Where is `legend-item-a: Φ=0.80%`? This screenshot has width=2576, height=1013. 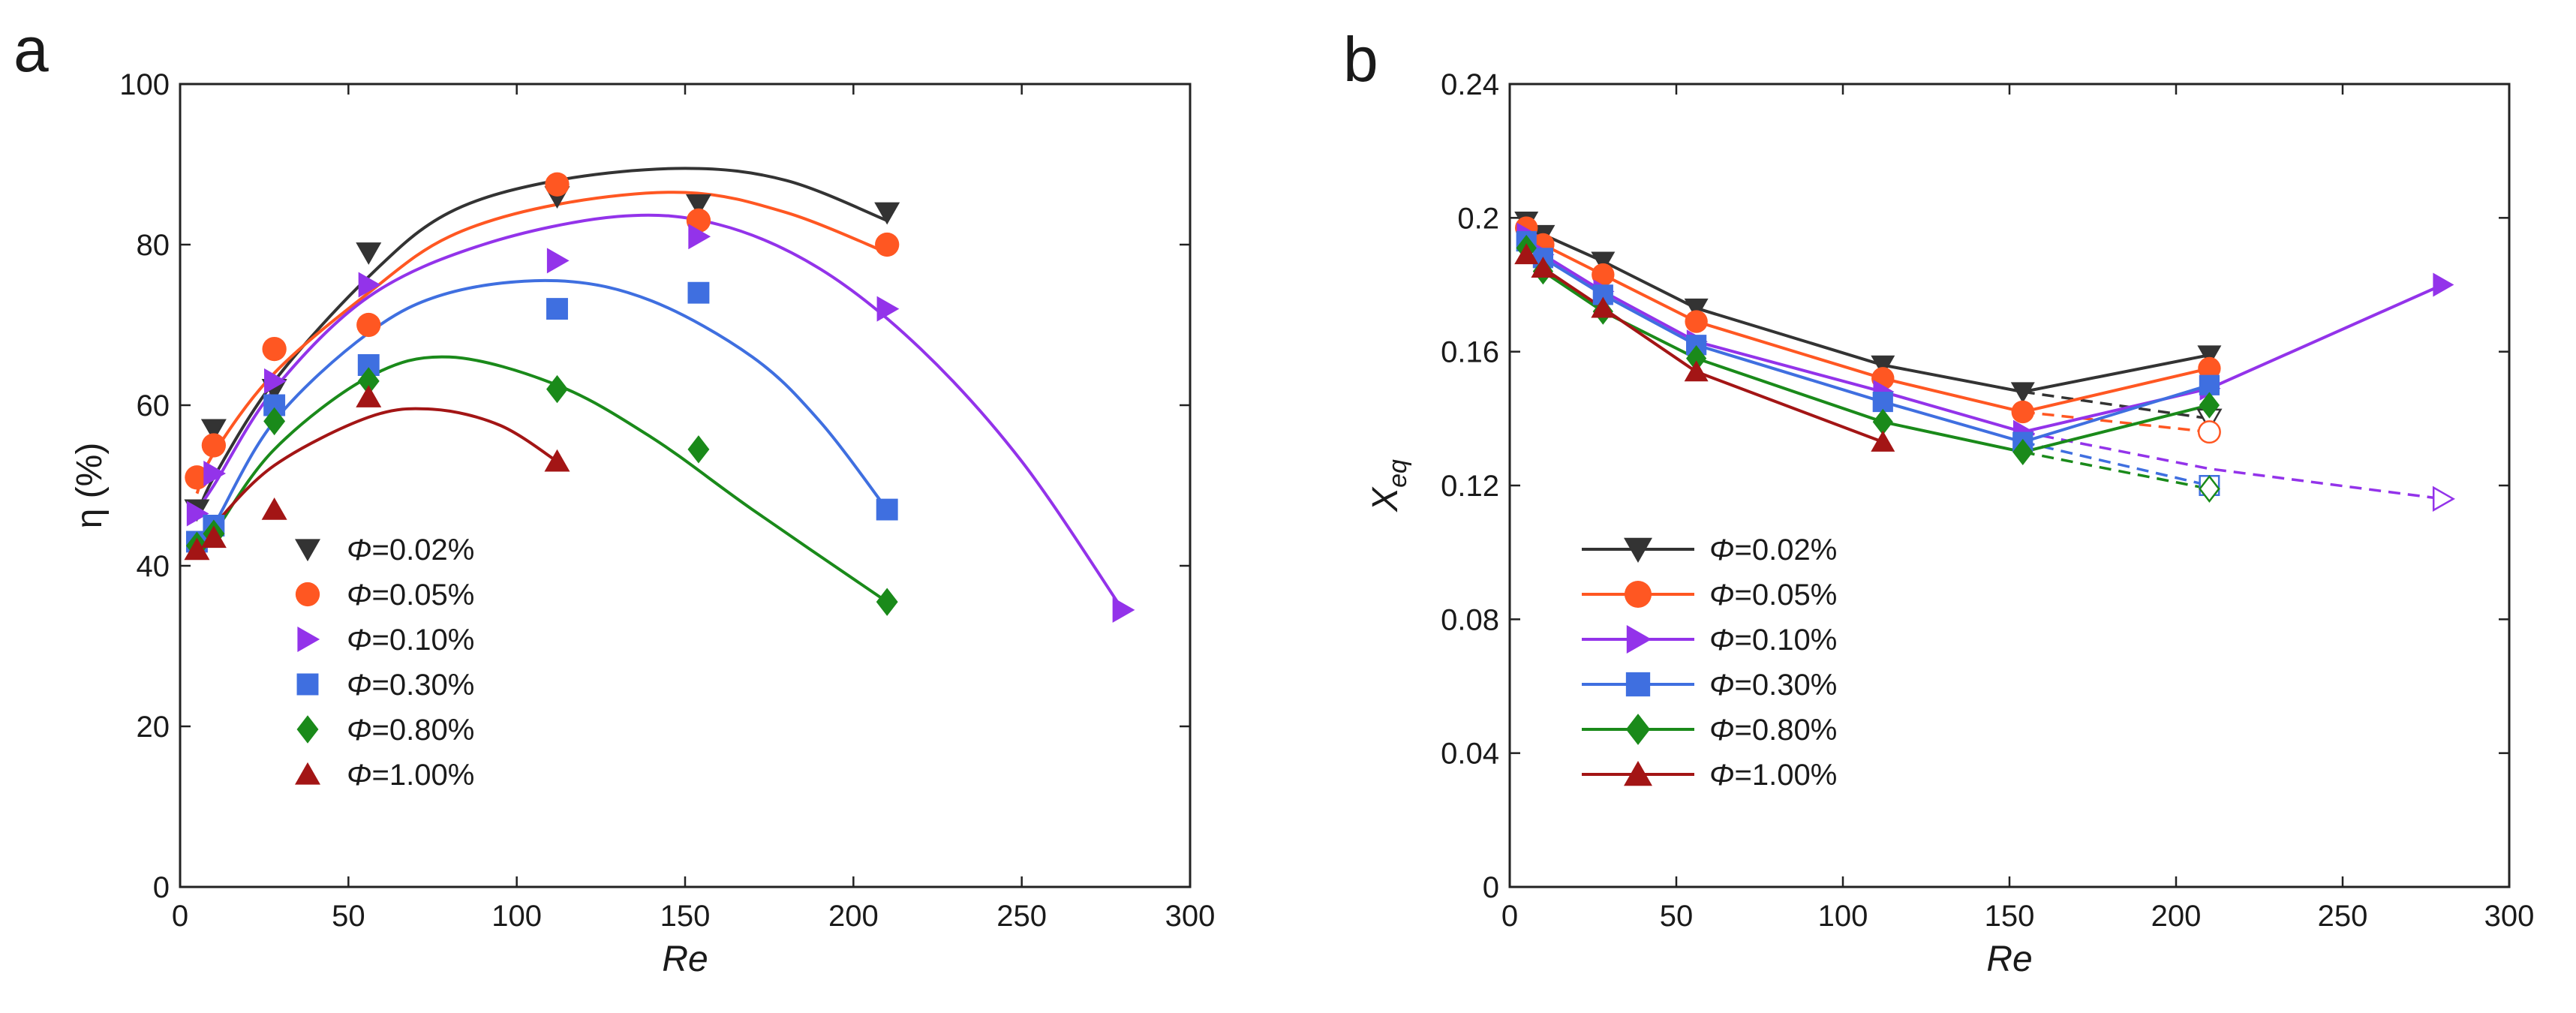 legend-item-a: Φ=0.80% is located at coordinates (385, 730).